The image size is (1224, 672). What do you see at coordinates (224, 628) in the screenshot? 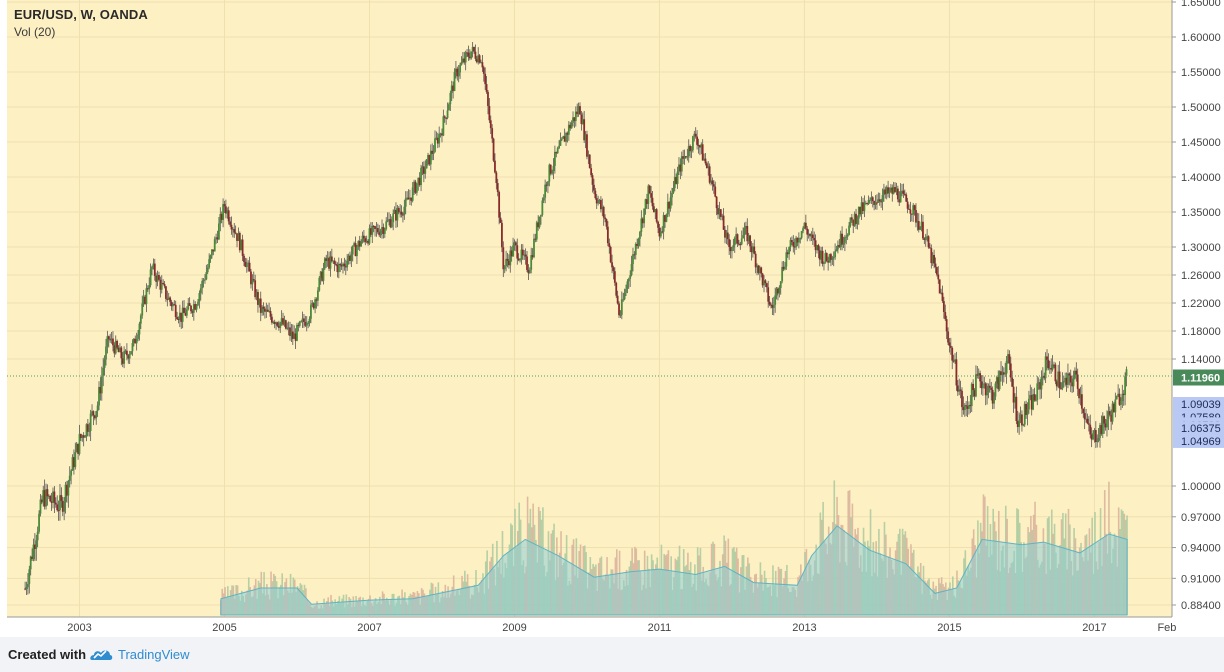
I see `x-tick-label: 2005` at bounding box center [224, 628].